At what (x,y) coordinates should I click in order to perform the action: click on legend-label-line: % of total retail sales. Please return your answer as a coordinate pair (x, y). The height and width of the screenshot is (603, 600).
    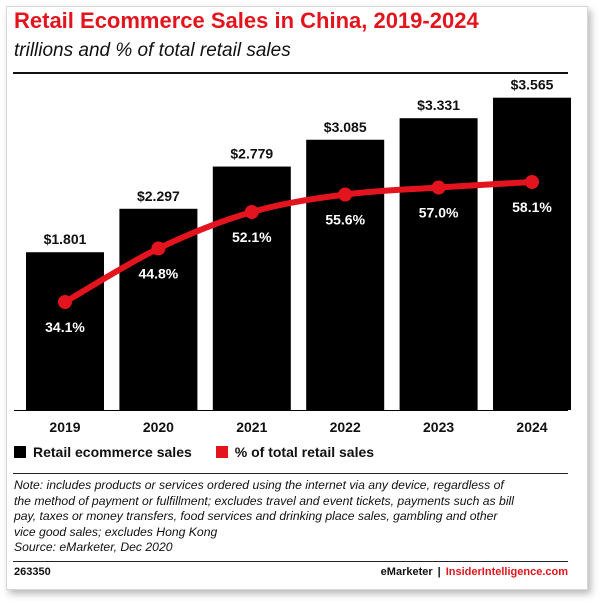
    Looking at the image, I should click on (304, 452).